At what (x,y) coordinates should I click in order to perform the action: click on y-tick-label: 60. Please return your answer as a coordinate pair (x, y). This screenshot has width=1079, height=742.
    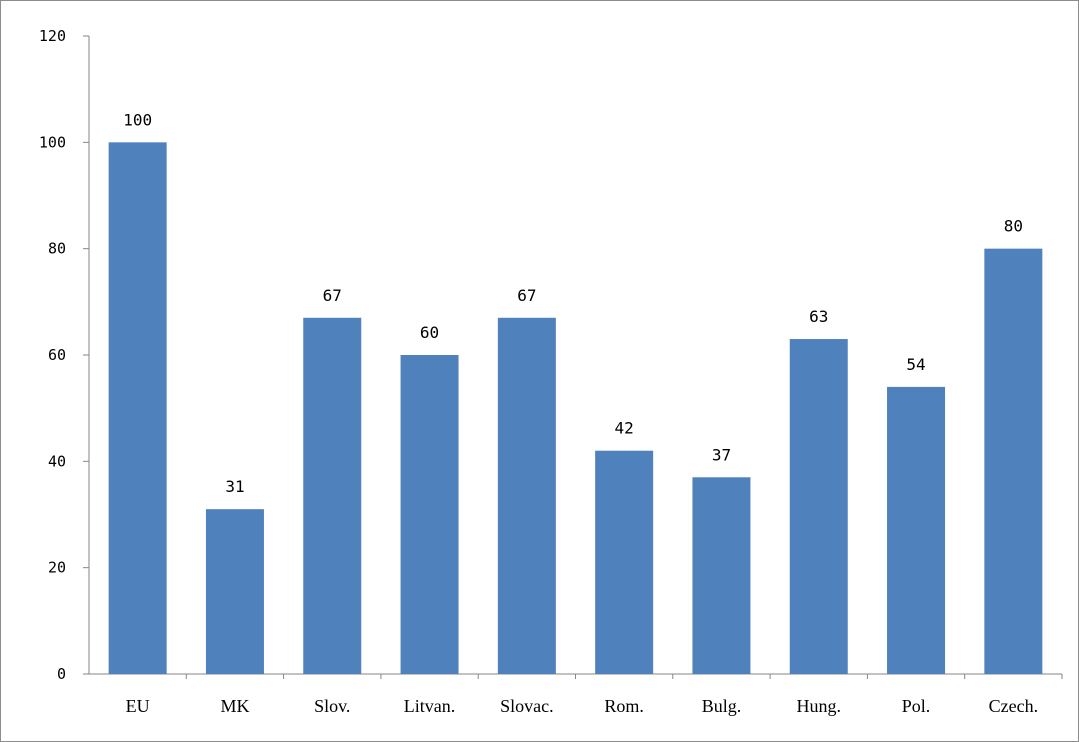
    Looking at the image, I should click on (57, 355).